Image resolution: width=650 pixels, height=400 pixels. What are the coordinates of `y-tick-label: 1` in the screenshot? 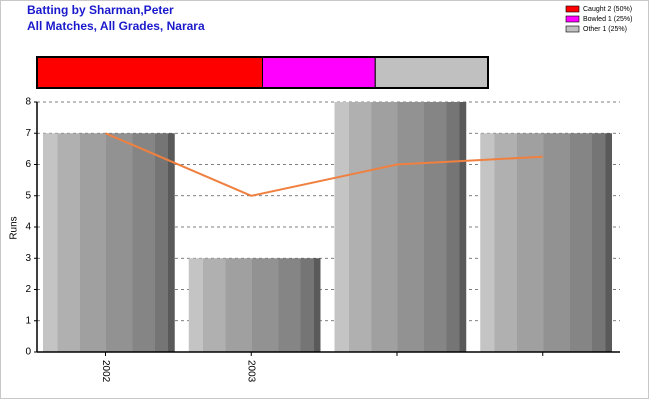 It's located at (28, 320).